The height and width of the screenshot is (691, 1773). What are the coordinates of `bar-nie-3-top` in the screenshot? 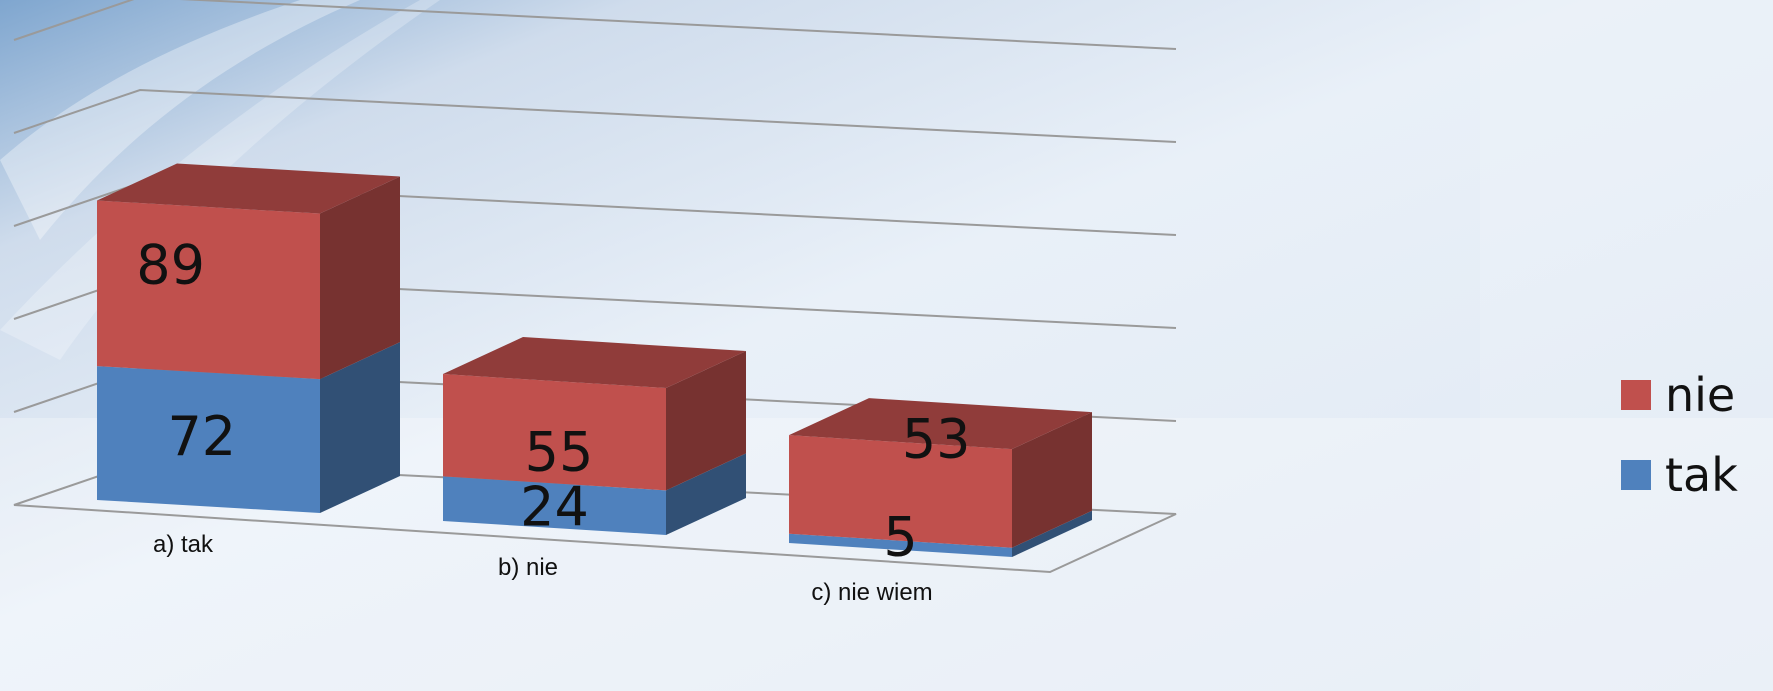 It's located at (940, 424).